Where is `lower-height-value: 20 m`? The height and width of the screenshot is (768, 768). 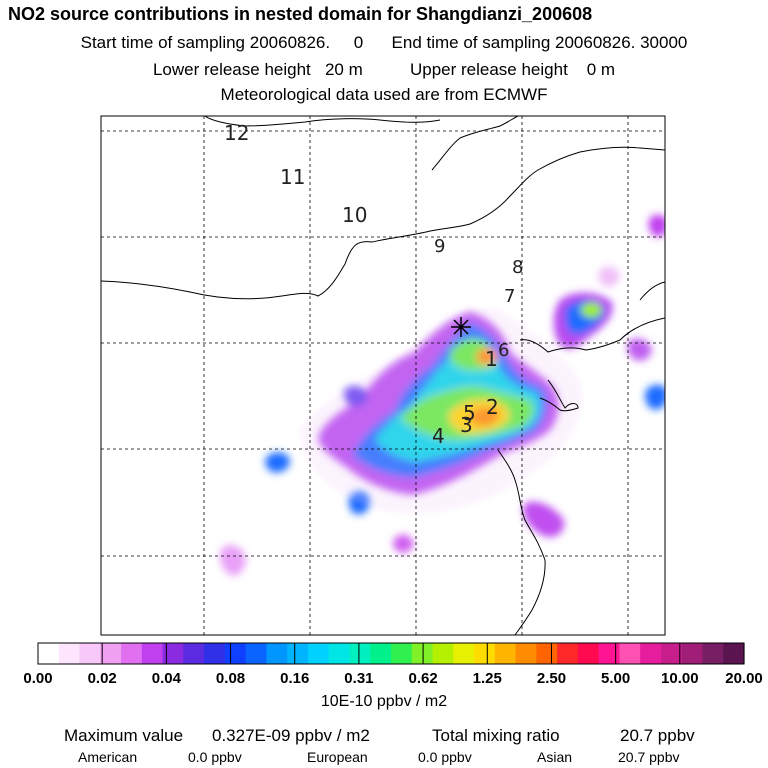 lower-height-value: 20 m is located at coordinates (343, 69).